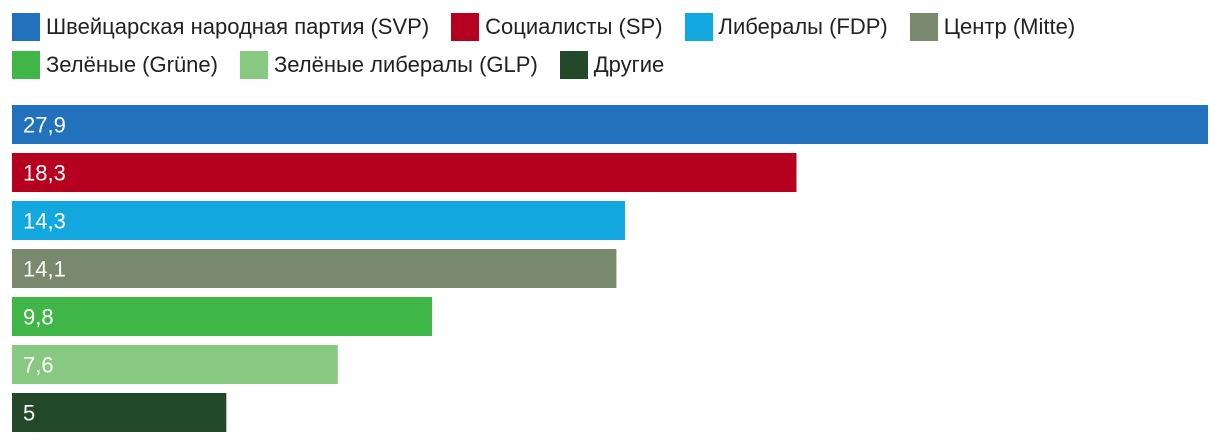  What do you see at coordinates (629, 64) in the screenshot?
I see `legend-label: Другие` at bounding box center [629, 64].